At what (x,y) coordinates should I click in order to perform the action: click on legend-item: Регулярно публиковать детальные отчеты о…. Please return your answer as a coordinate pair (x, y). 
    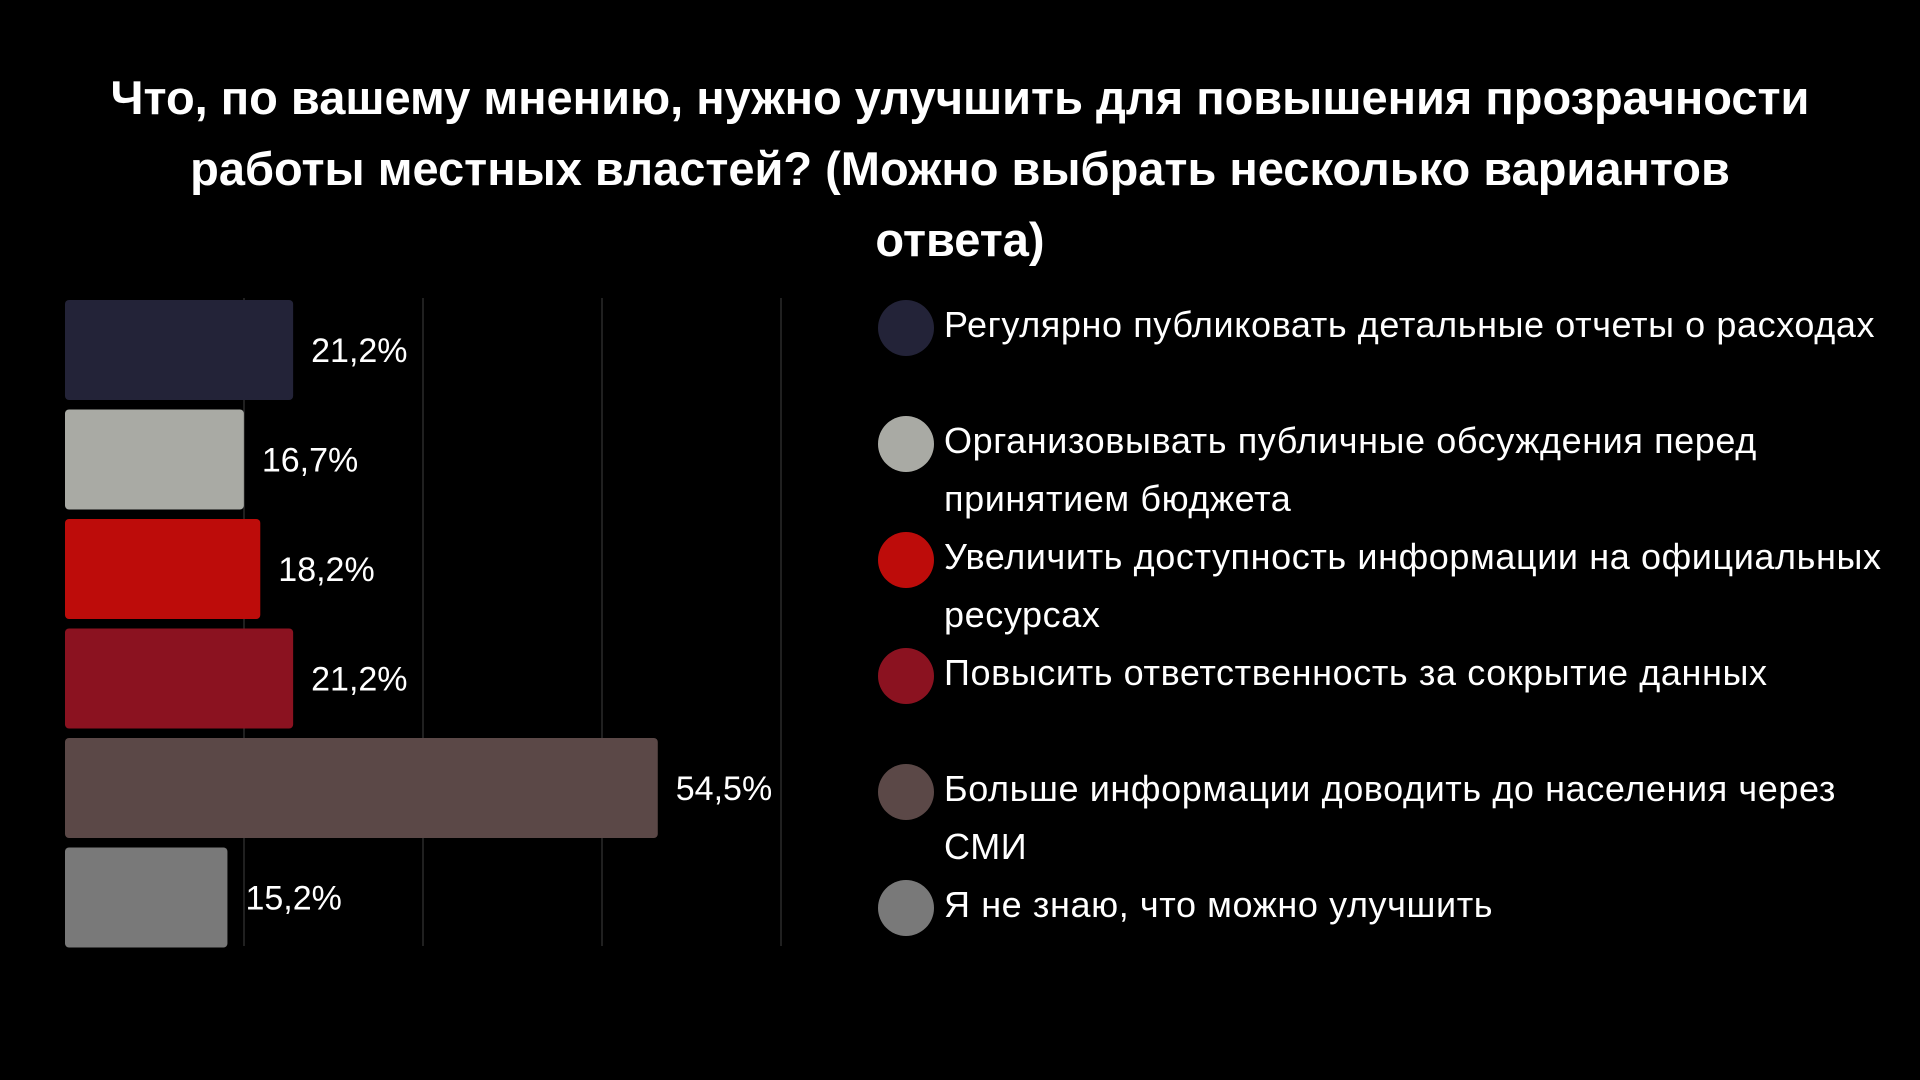
    Looking at the image, I should click on (1388, 354).